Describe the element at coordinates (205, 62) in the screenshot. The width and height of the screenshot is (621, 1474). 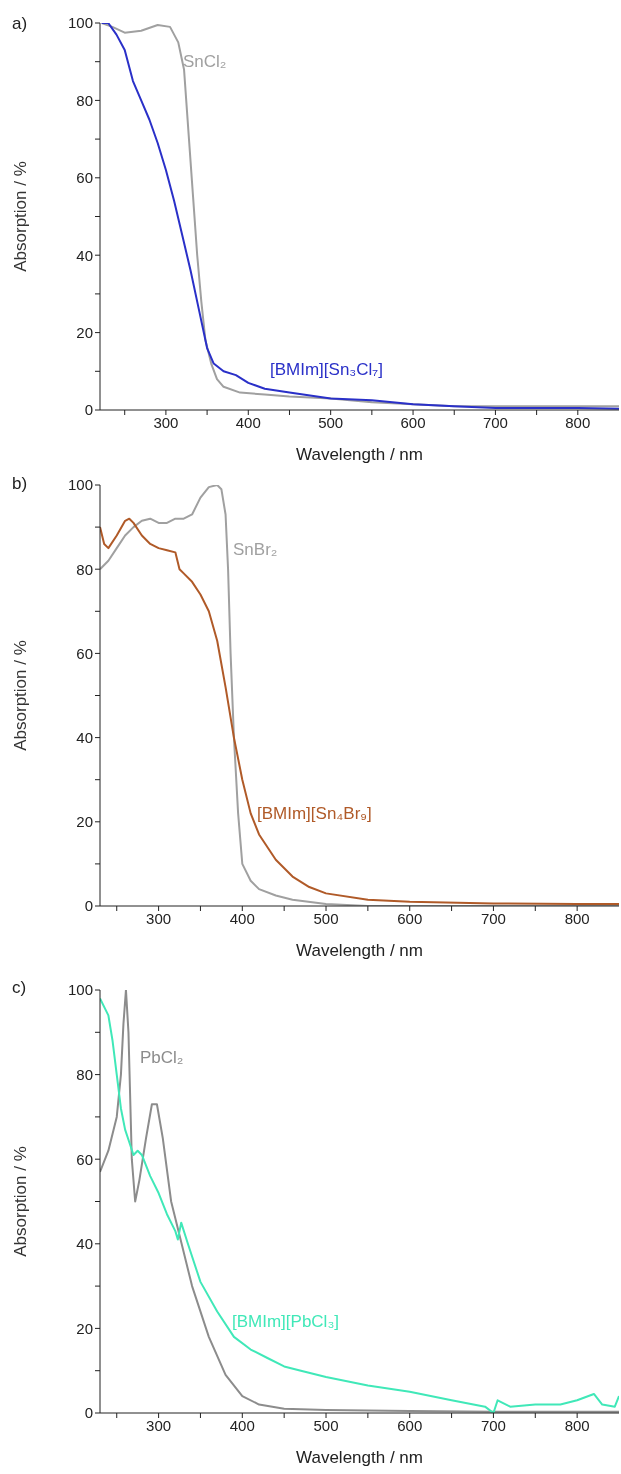
I see `series-label: SnCl₂` at that location.